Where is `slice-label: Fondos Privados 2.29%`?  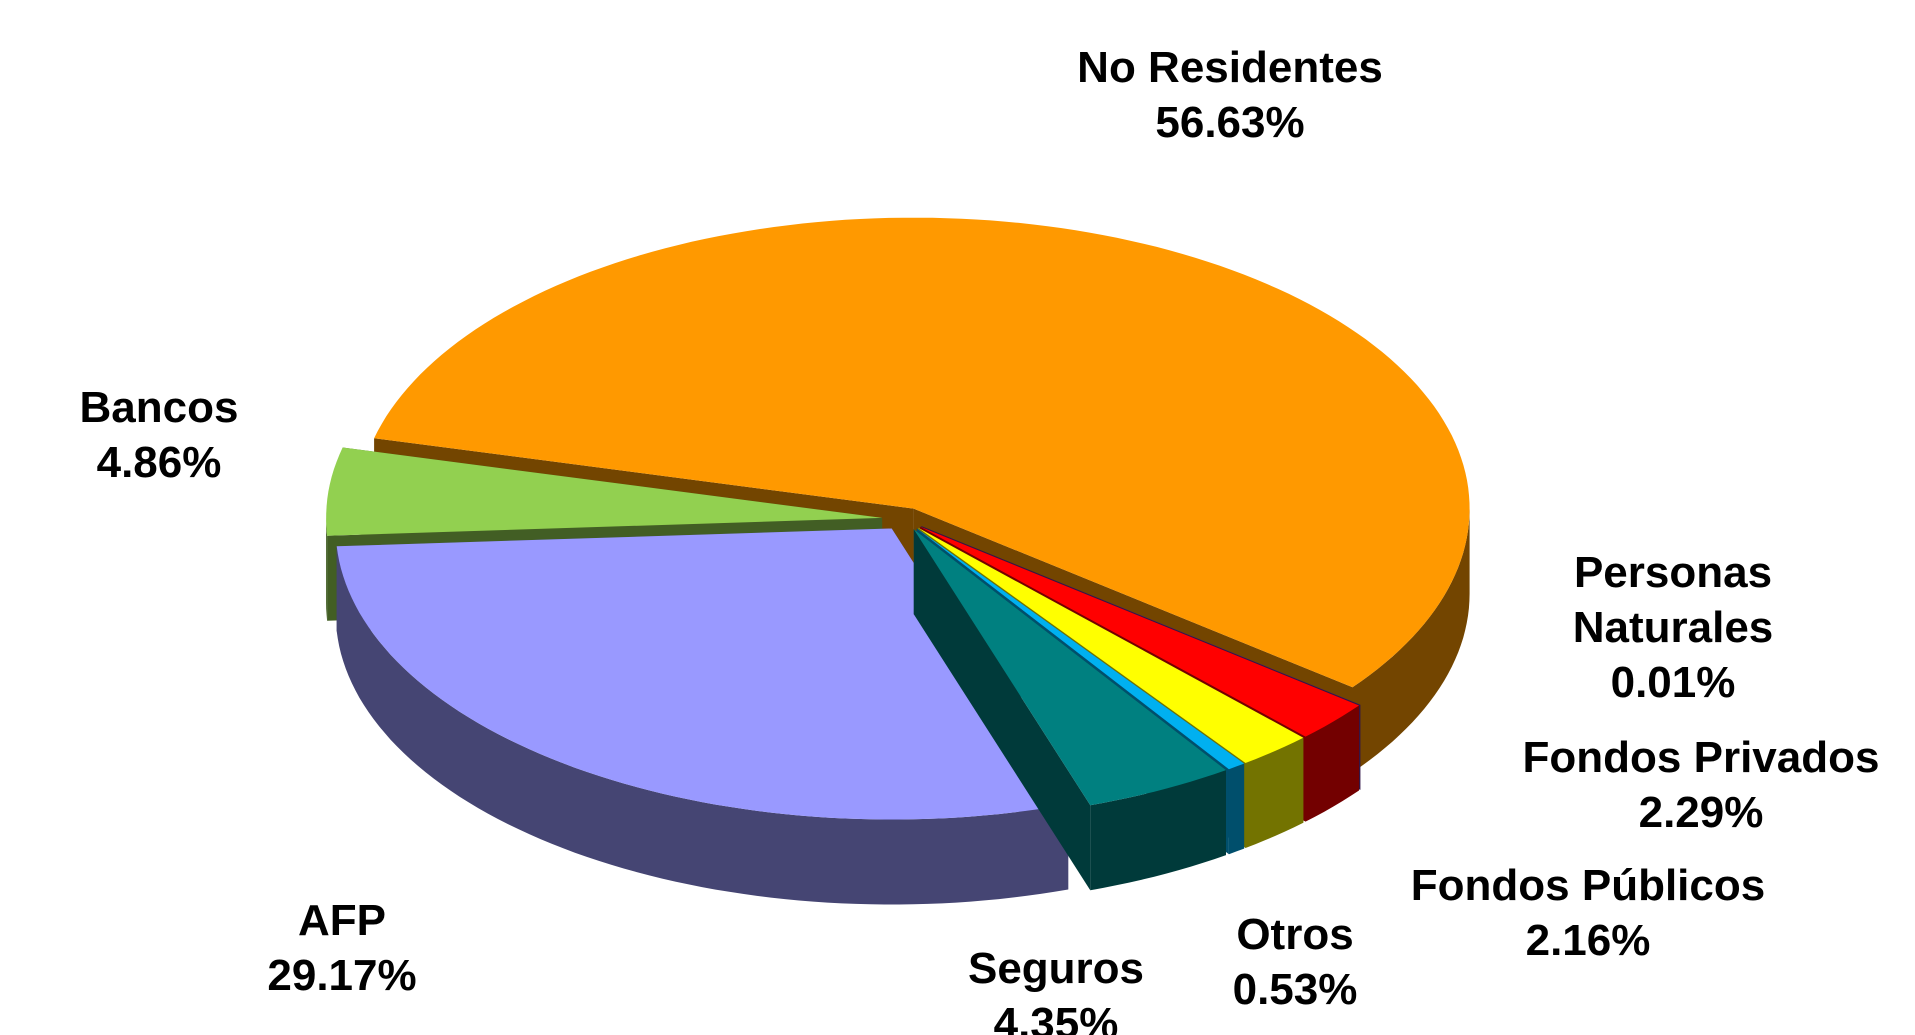
slice-label: Fondos Privados 2.29% is located at coordinates (1698, 785).